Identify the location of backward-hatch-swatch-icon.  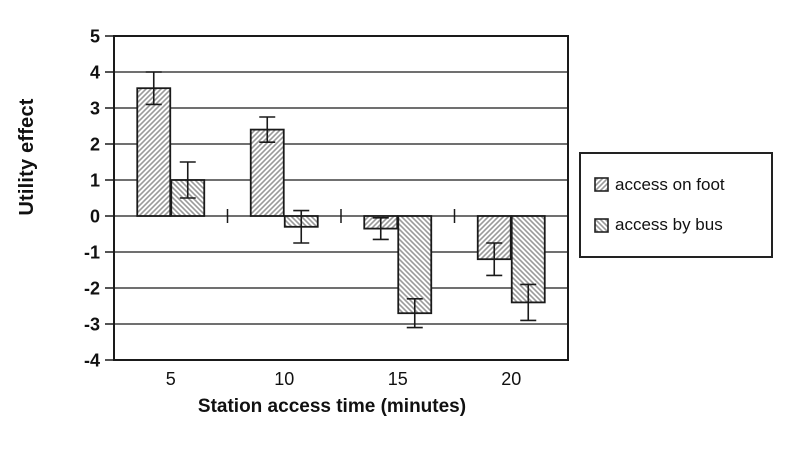
(601, 225).